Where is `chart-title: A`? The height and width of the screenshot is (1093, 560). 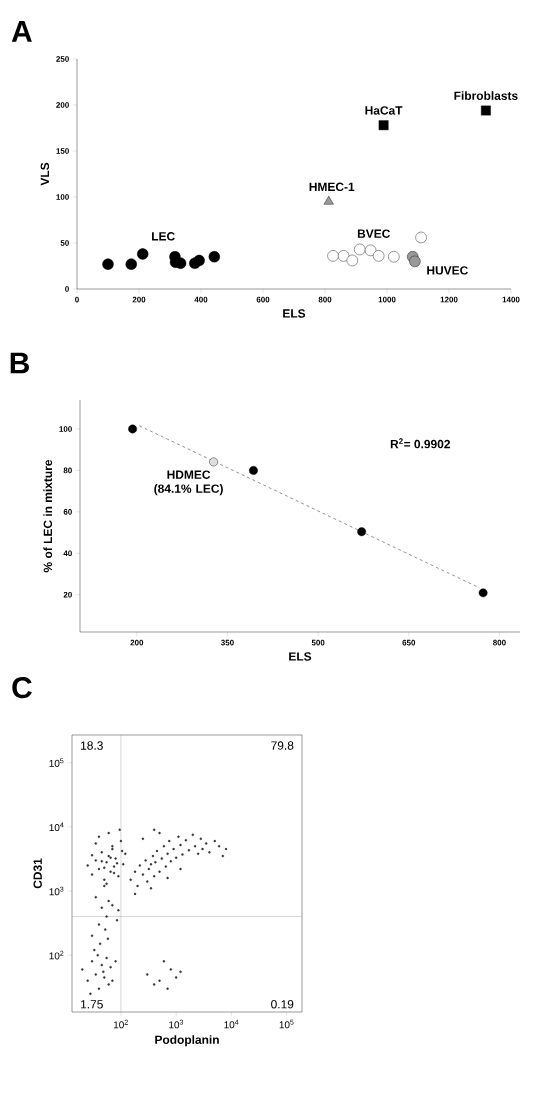
chart-title: A is located at coordinates (21, 31).